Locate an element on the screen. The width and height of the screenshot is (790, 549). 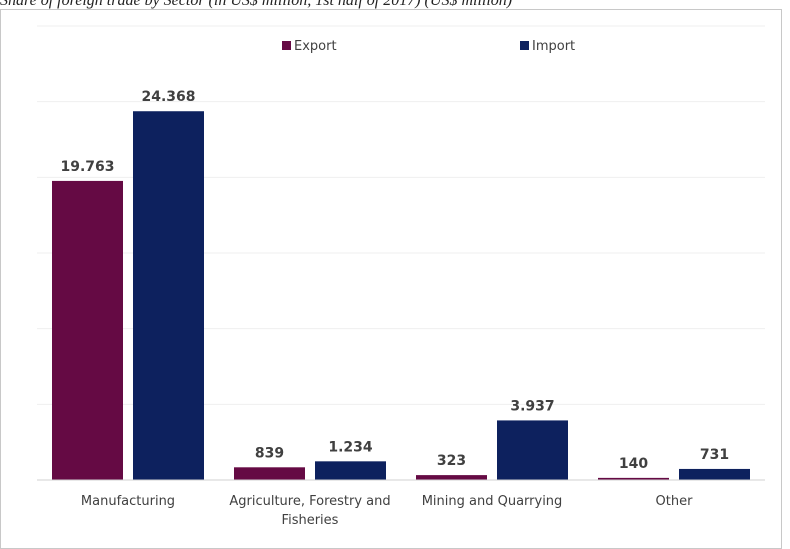
x-tick-label-4: Other is located at coordinates (675, 501).